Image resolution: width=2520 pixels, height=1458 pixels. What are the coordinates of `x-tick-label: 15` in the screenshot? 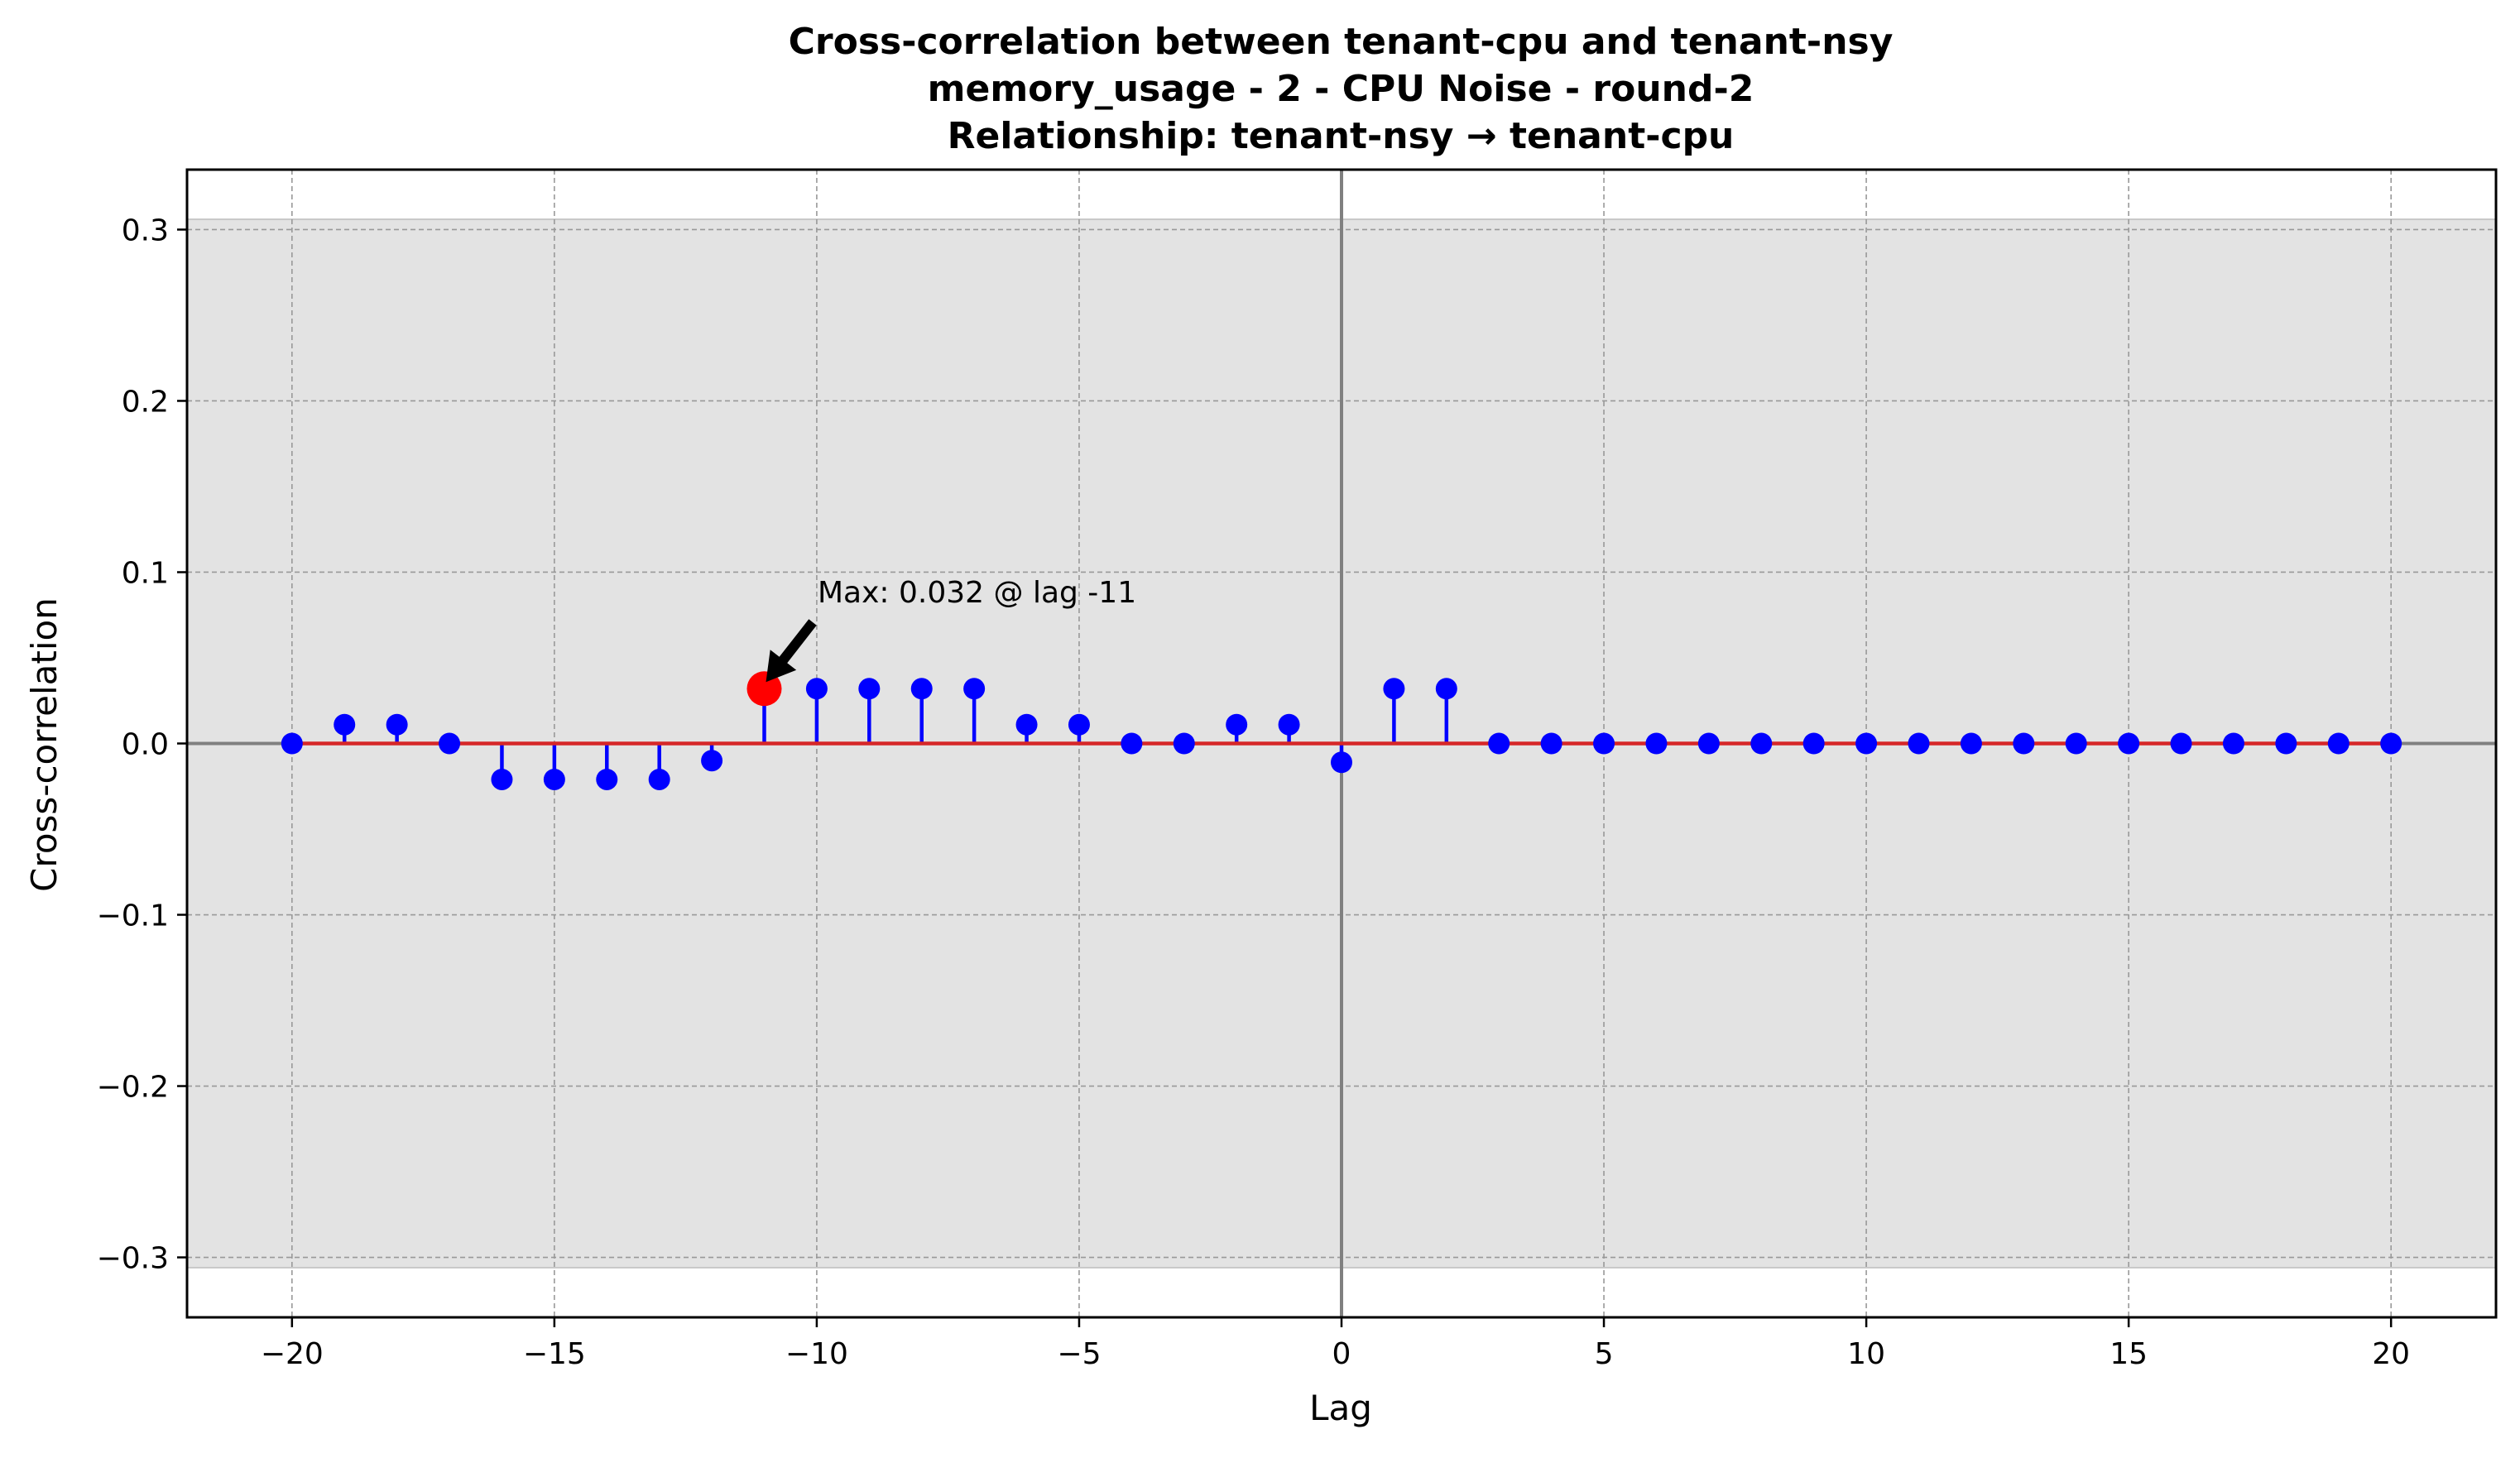 It's located at (2129, 1354).